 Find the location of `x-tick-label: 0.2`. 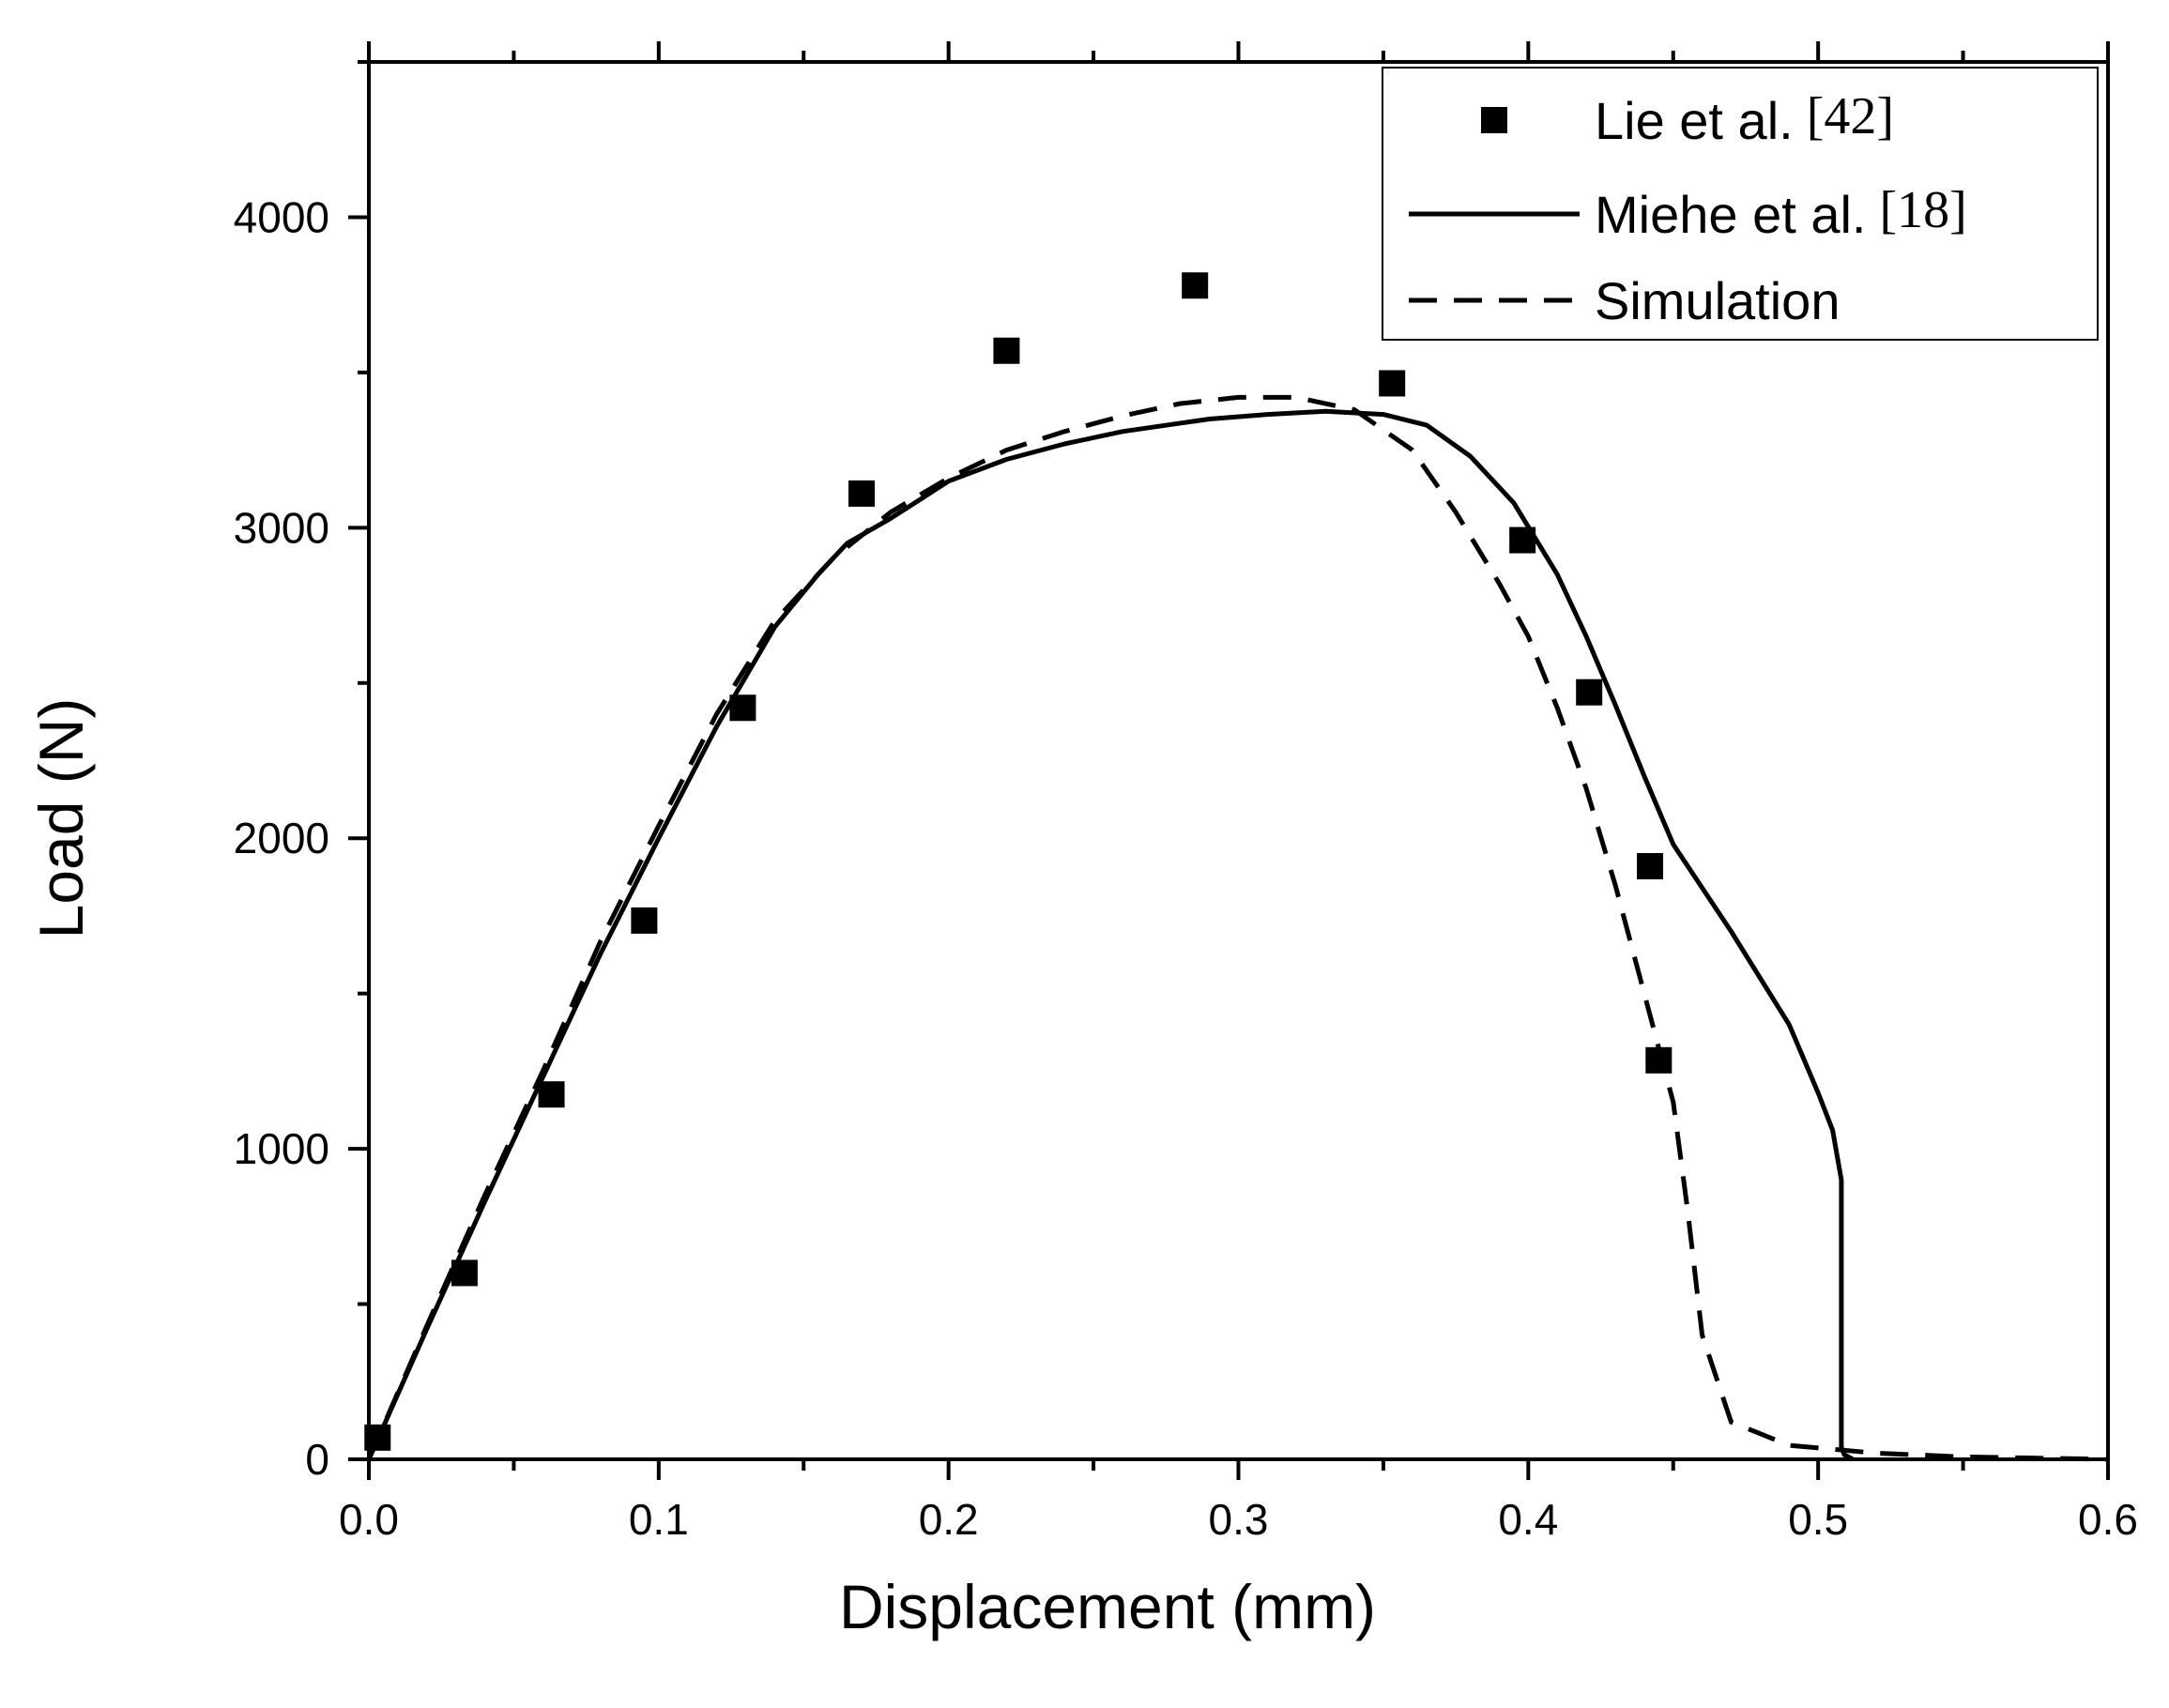

x-tick-label: 0.2 is located at coordinates (949, 1520).